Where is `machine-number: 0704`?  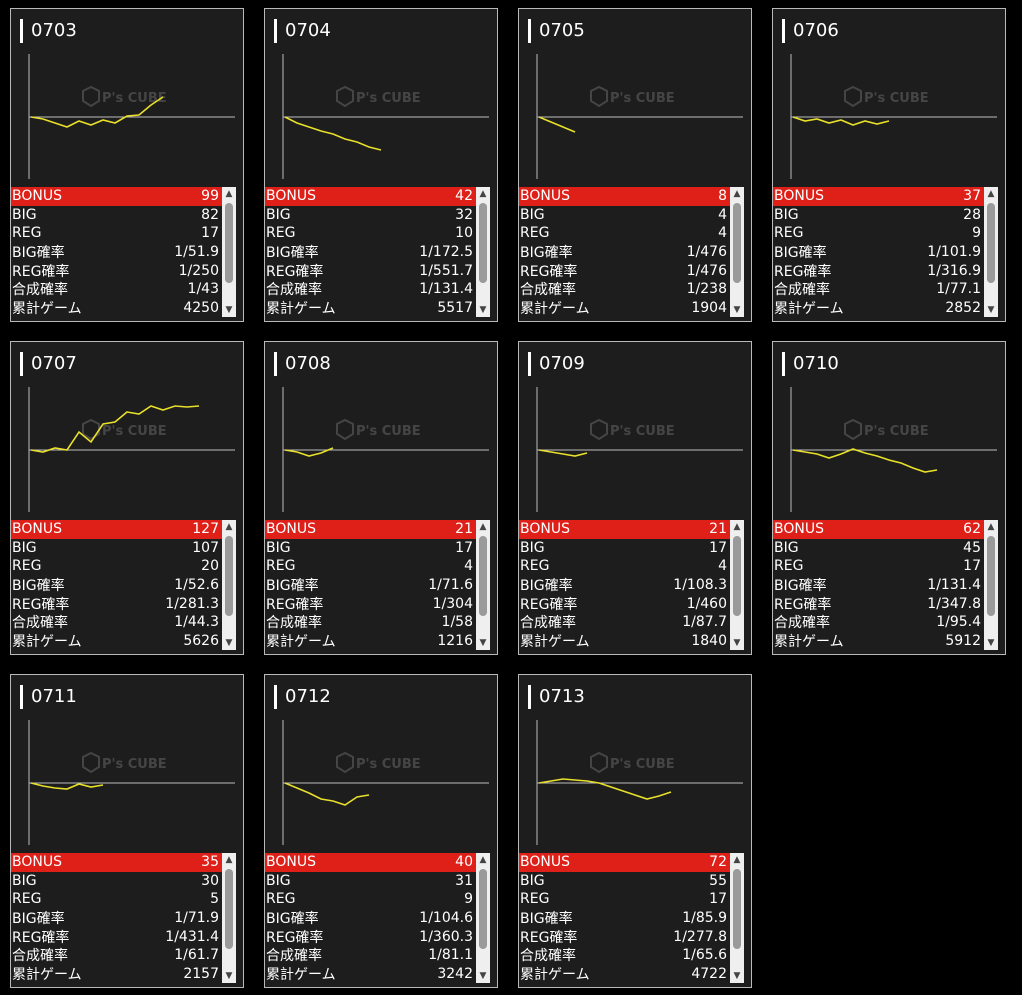
machine-number: 0704 is located at coordinates (302, 31).